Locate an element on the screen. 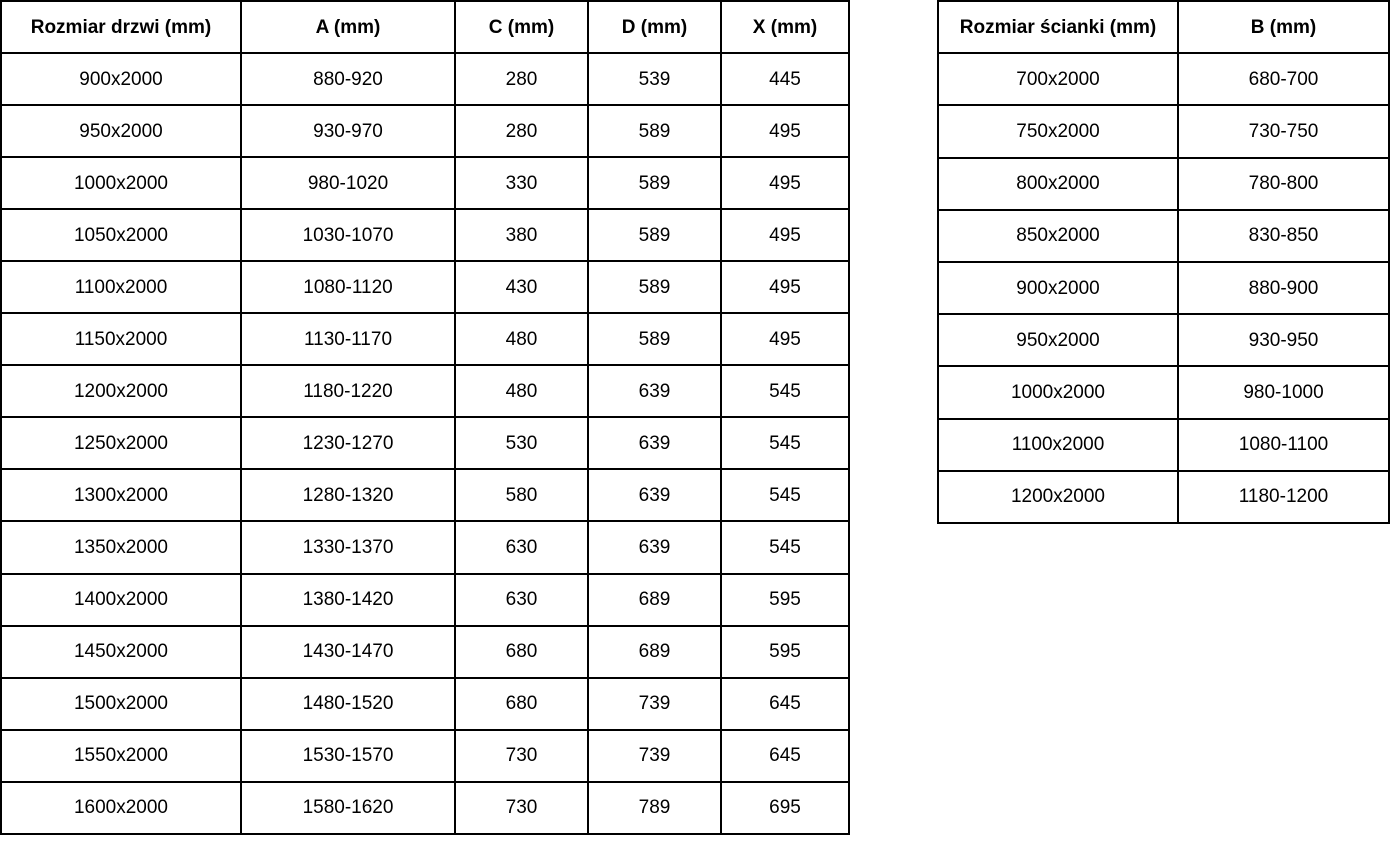  table-row: 900x2000 880-920 280 539 445 is located at coordinates (425, 79).